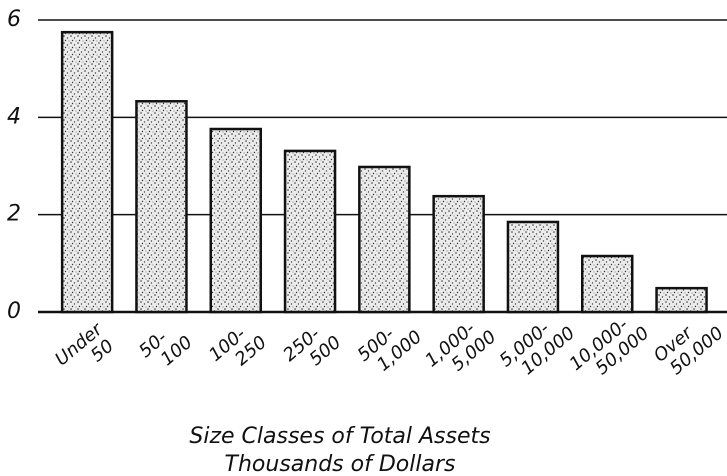 The width and height of the screenshot is (727, 476). I want to click on y-tick-label: 0, so click(14, 311).